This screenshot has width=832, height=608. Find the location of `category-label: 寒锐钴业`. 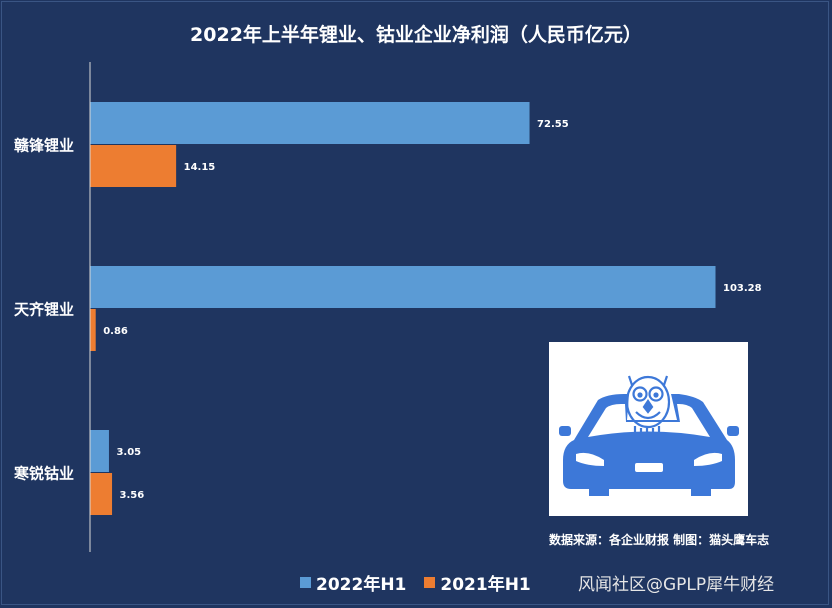

category-label: 寒锐钴业 is located at coordinates (44, 474).